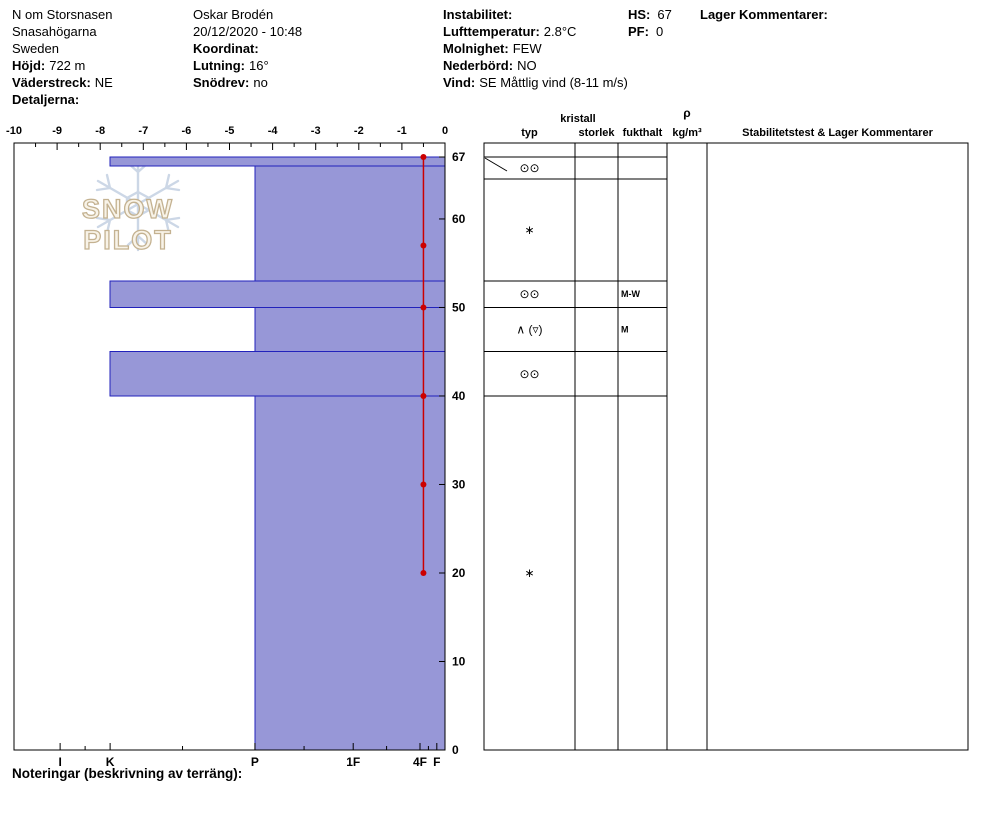 The image size is (994, 840). I want to click on temp-axis-label: -1, so click(402, 131).